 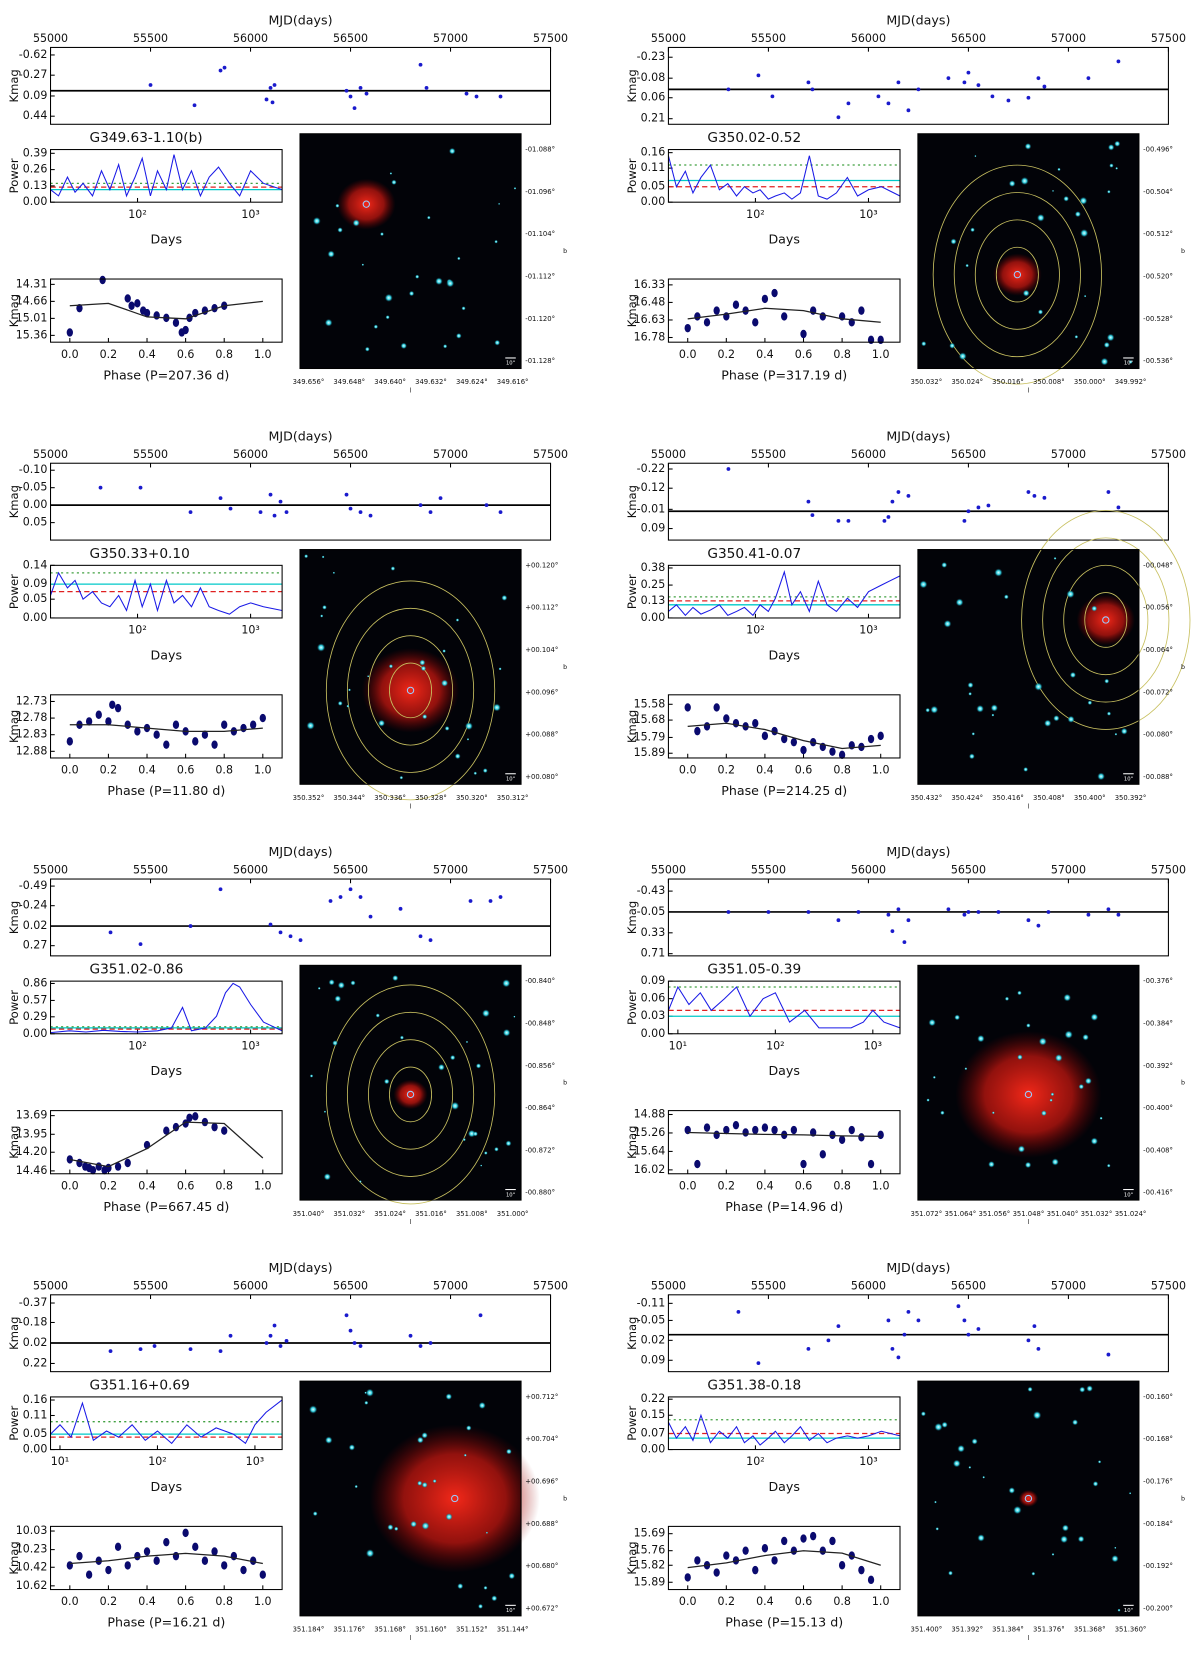 What do you see at coordinates (967, 382) in the screenshot?
I see `x-tick-label: 350.024°` at bounding box center [967, 382].